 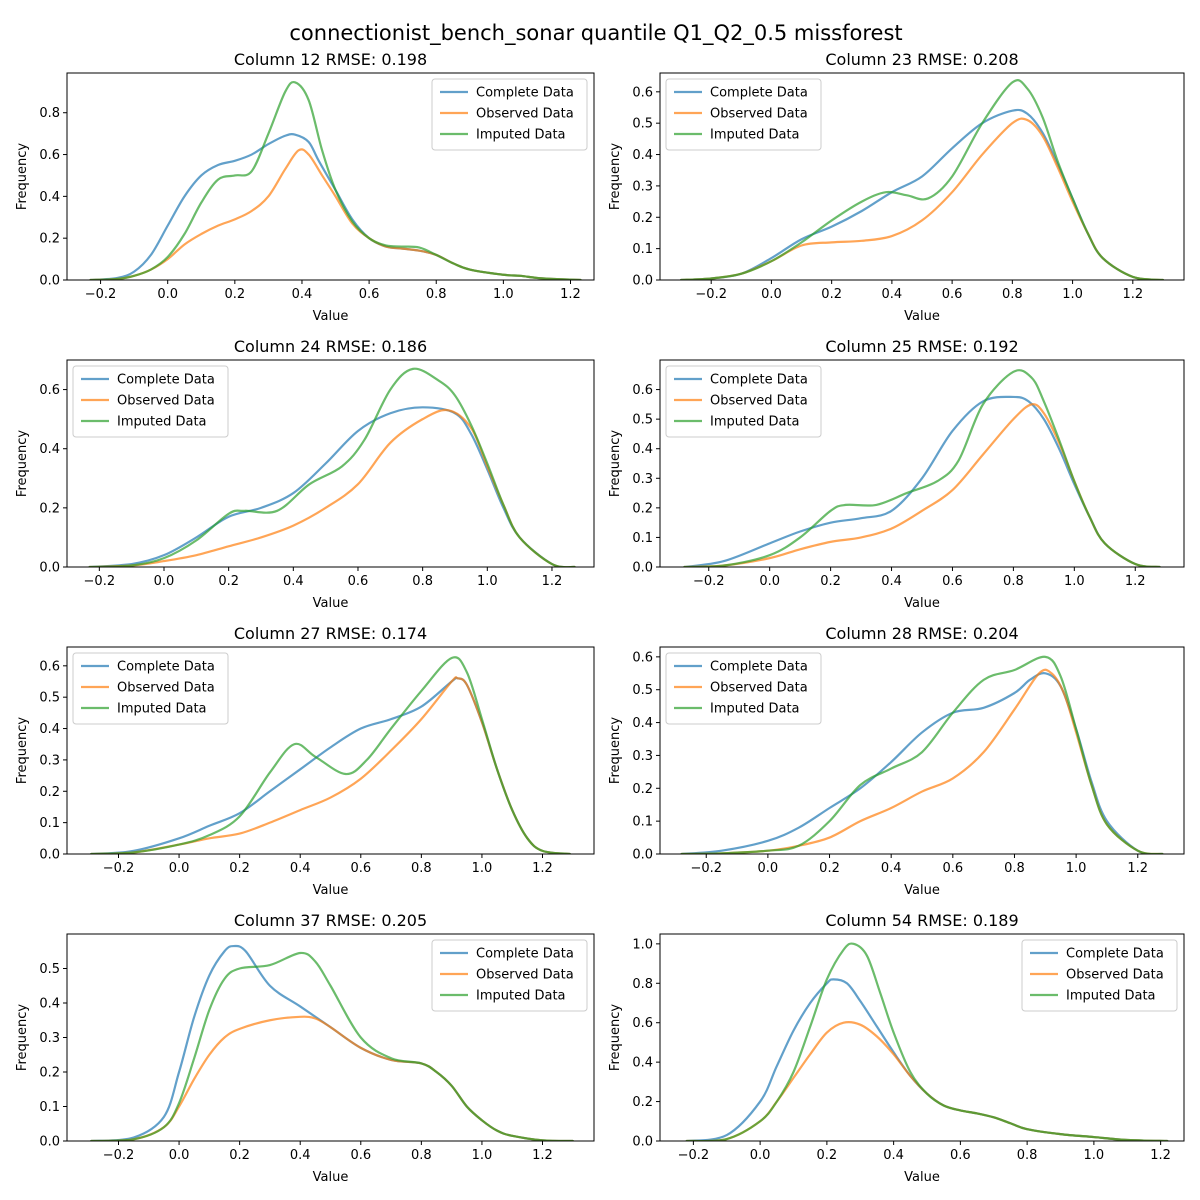 I want to click on subplot-title: Column 54 RMSE: 0.189, so click(x=921, y=920).